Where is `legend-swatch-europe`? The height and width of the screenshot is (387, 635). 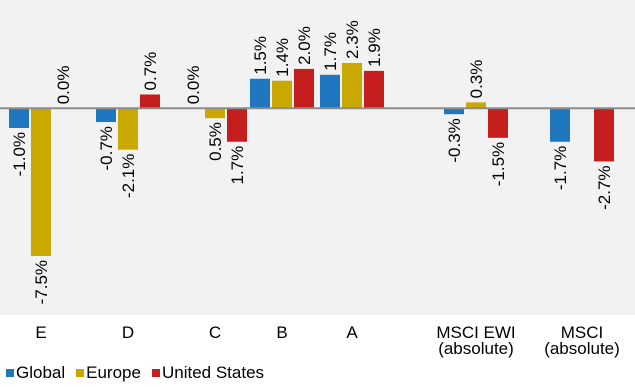
legend-swatch-europe is located at coordinates (80, 373).